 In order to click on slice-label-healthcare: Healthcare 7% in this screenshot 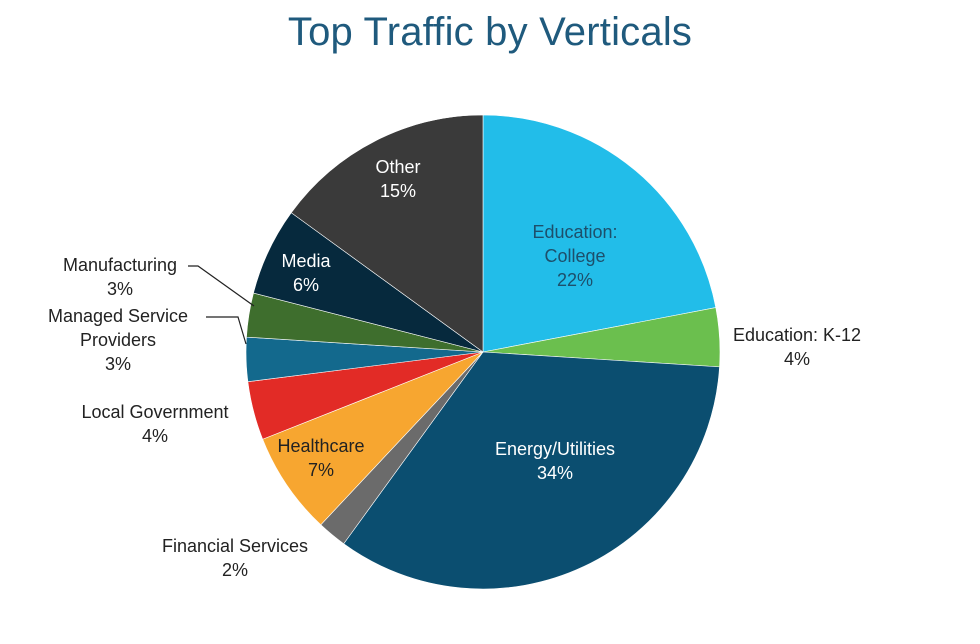, I will do `click(320, 458)`.